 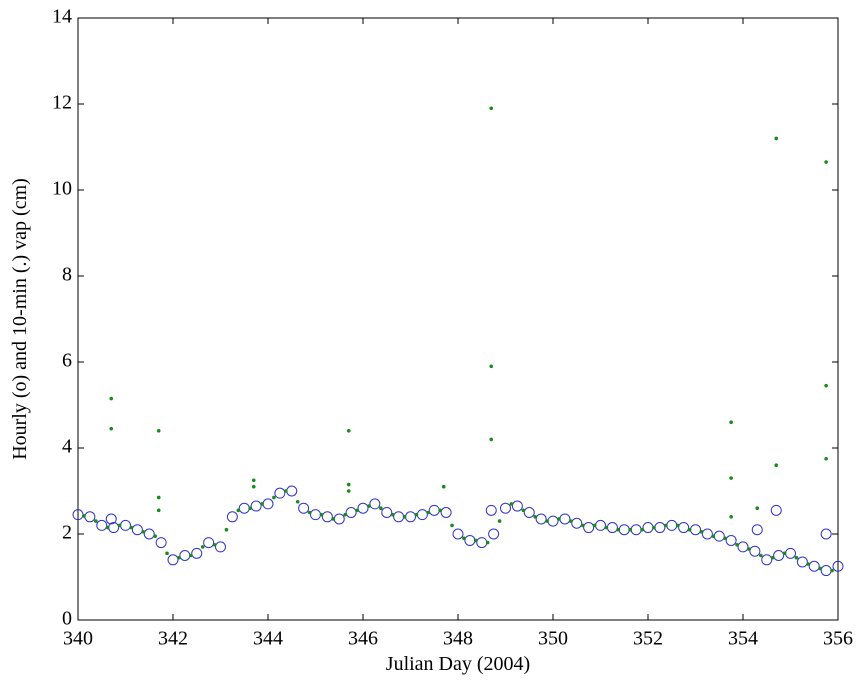 I want to click on x-tick-label: 344, so click(x=268, y=639).